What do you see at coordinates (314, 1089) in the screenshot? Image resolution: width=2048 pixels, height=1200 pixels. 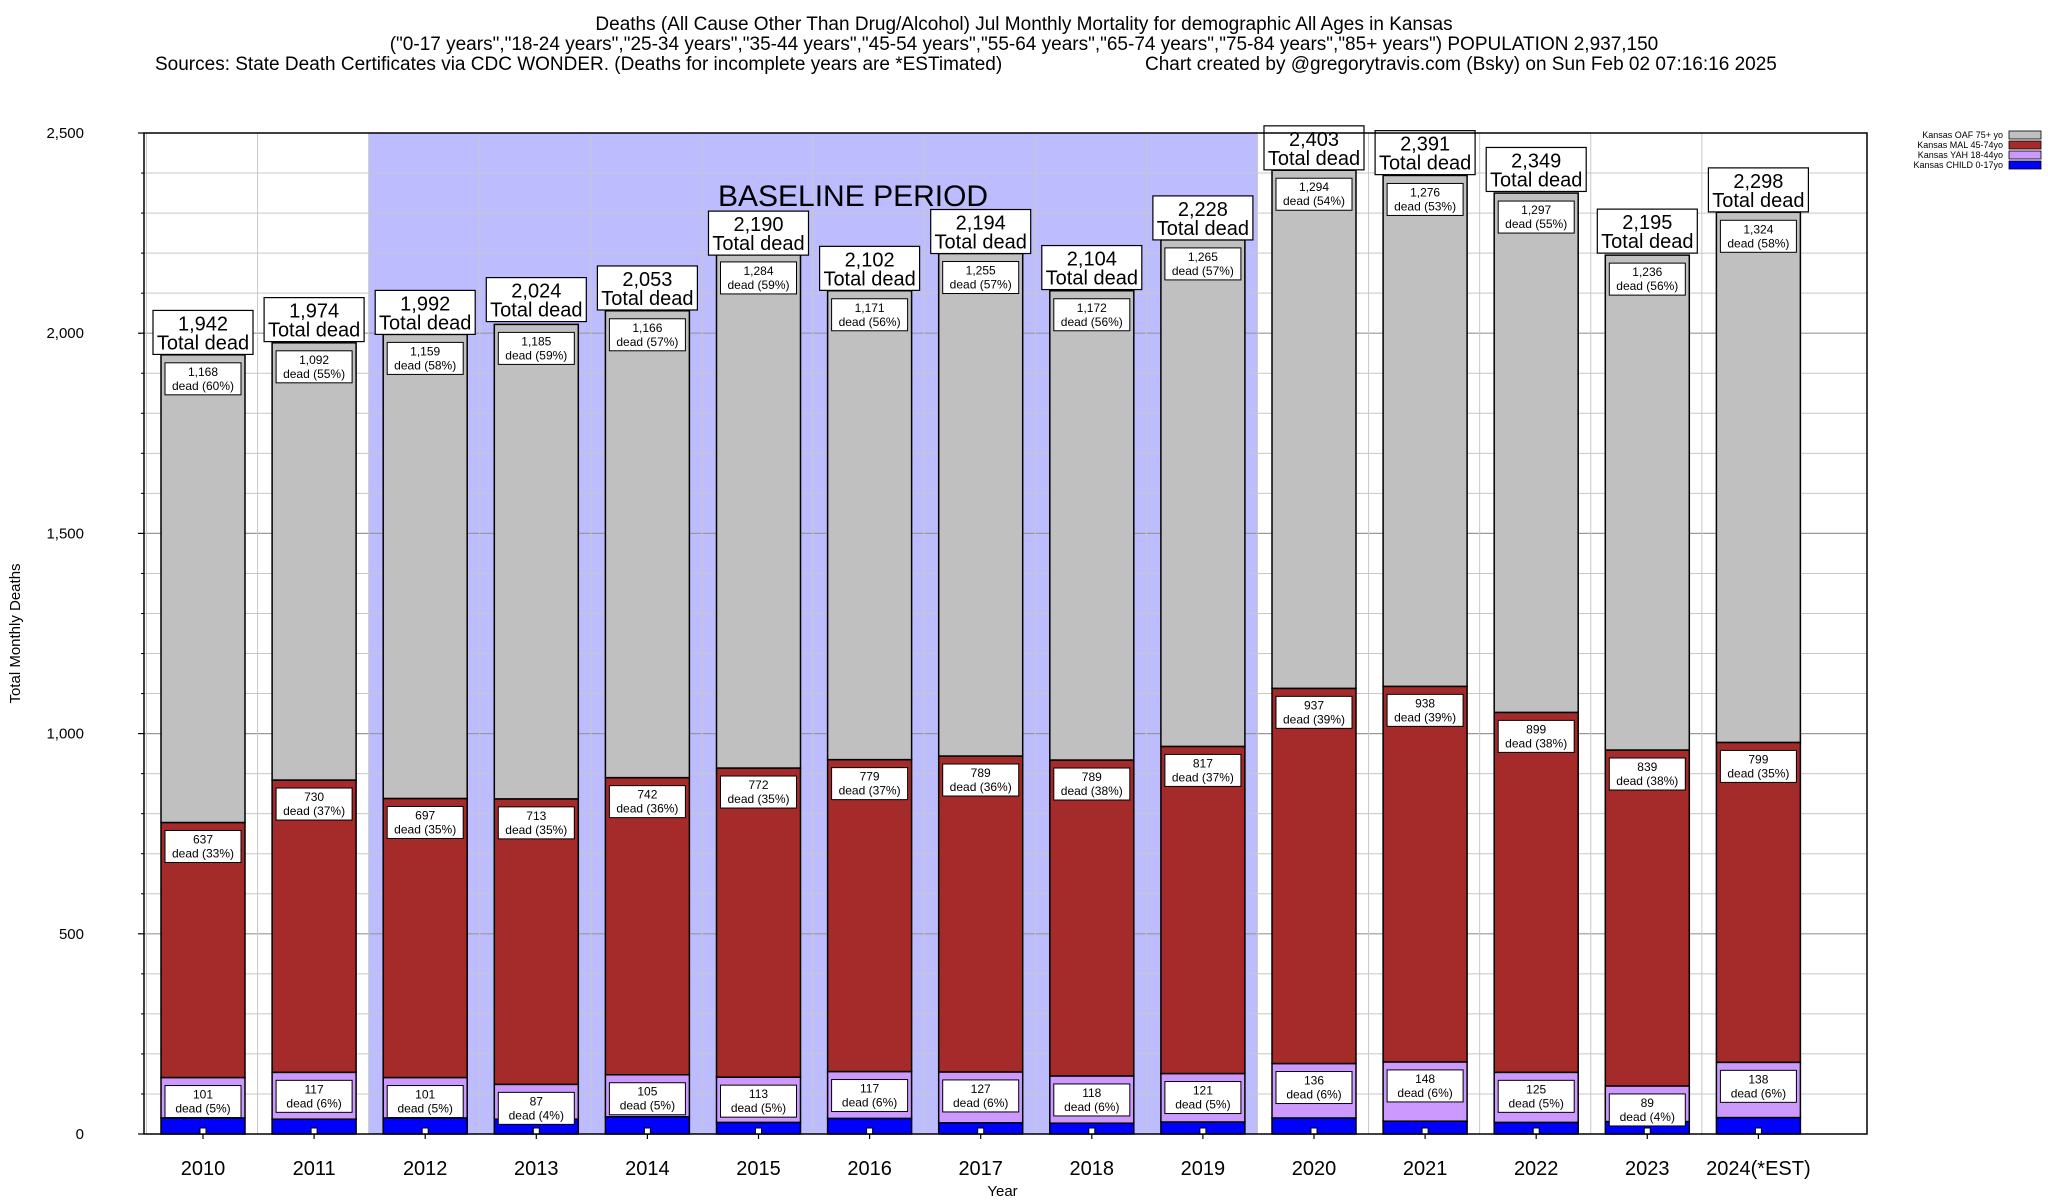 I see `segment-label-yah: 117` at bounding box center [314, 1089].